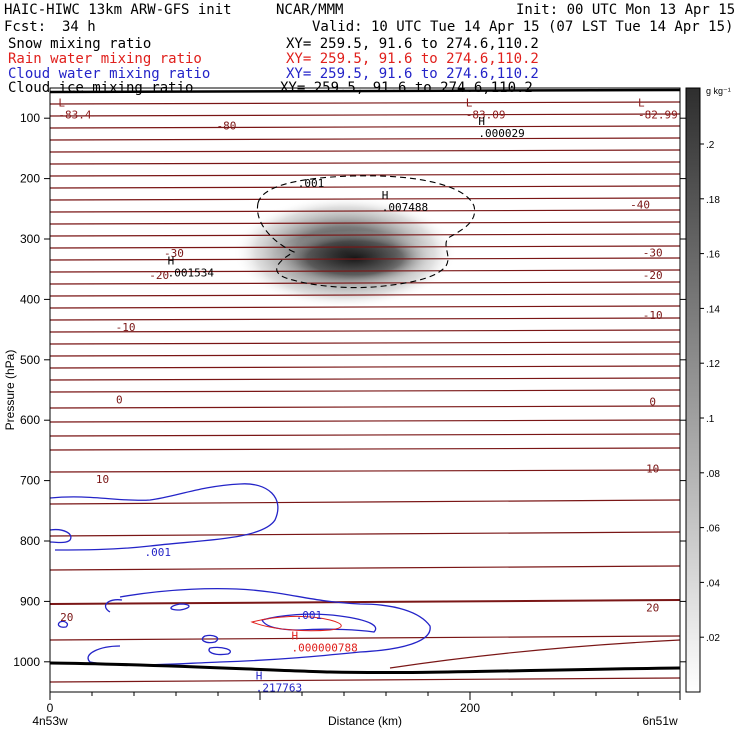  Describe the element at coordinates (105, 59) in the screenshot. I see `field-rain-name: Rain water mixing ratio` at that location.